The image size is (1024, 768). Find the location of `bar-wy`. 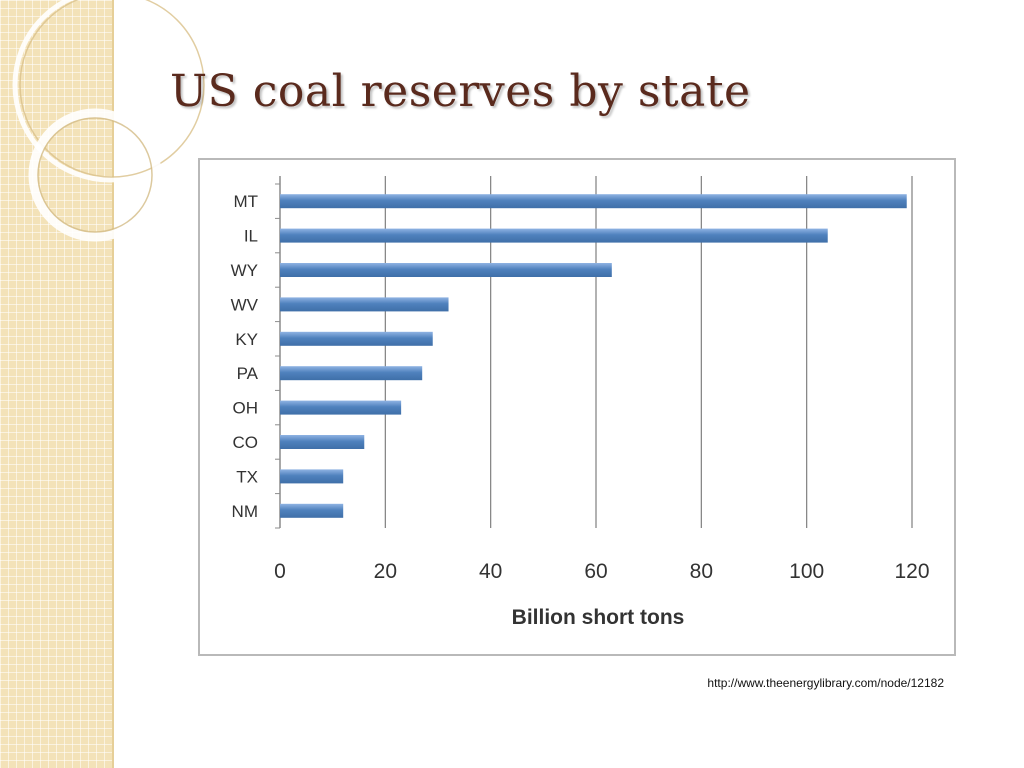

bar-wy is located at coordinates (446, 270).